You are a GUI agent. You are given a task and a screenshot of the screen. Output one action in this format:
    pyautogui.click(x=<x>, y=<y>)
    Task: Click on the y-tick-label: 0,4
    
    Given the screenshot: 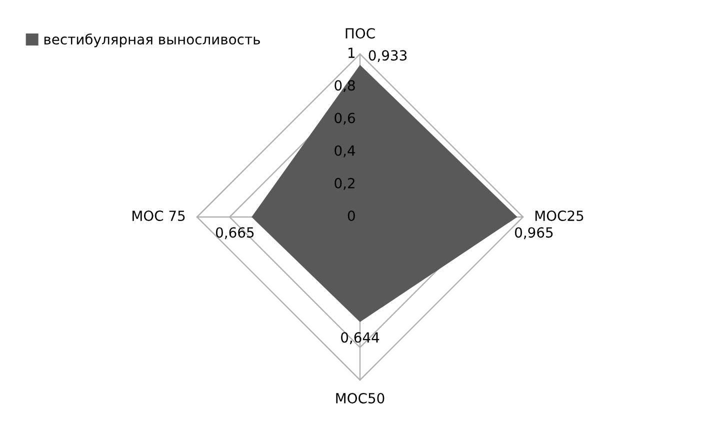 What is the action you would take?
    pyautogui.click(x=345, y=151)
    